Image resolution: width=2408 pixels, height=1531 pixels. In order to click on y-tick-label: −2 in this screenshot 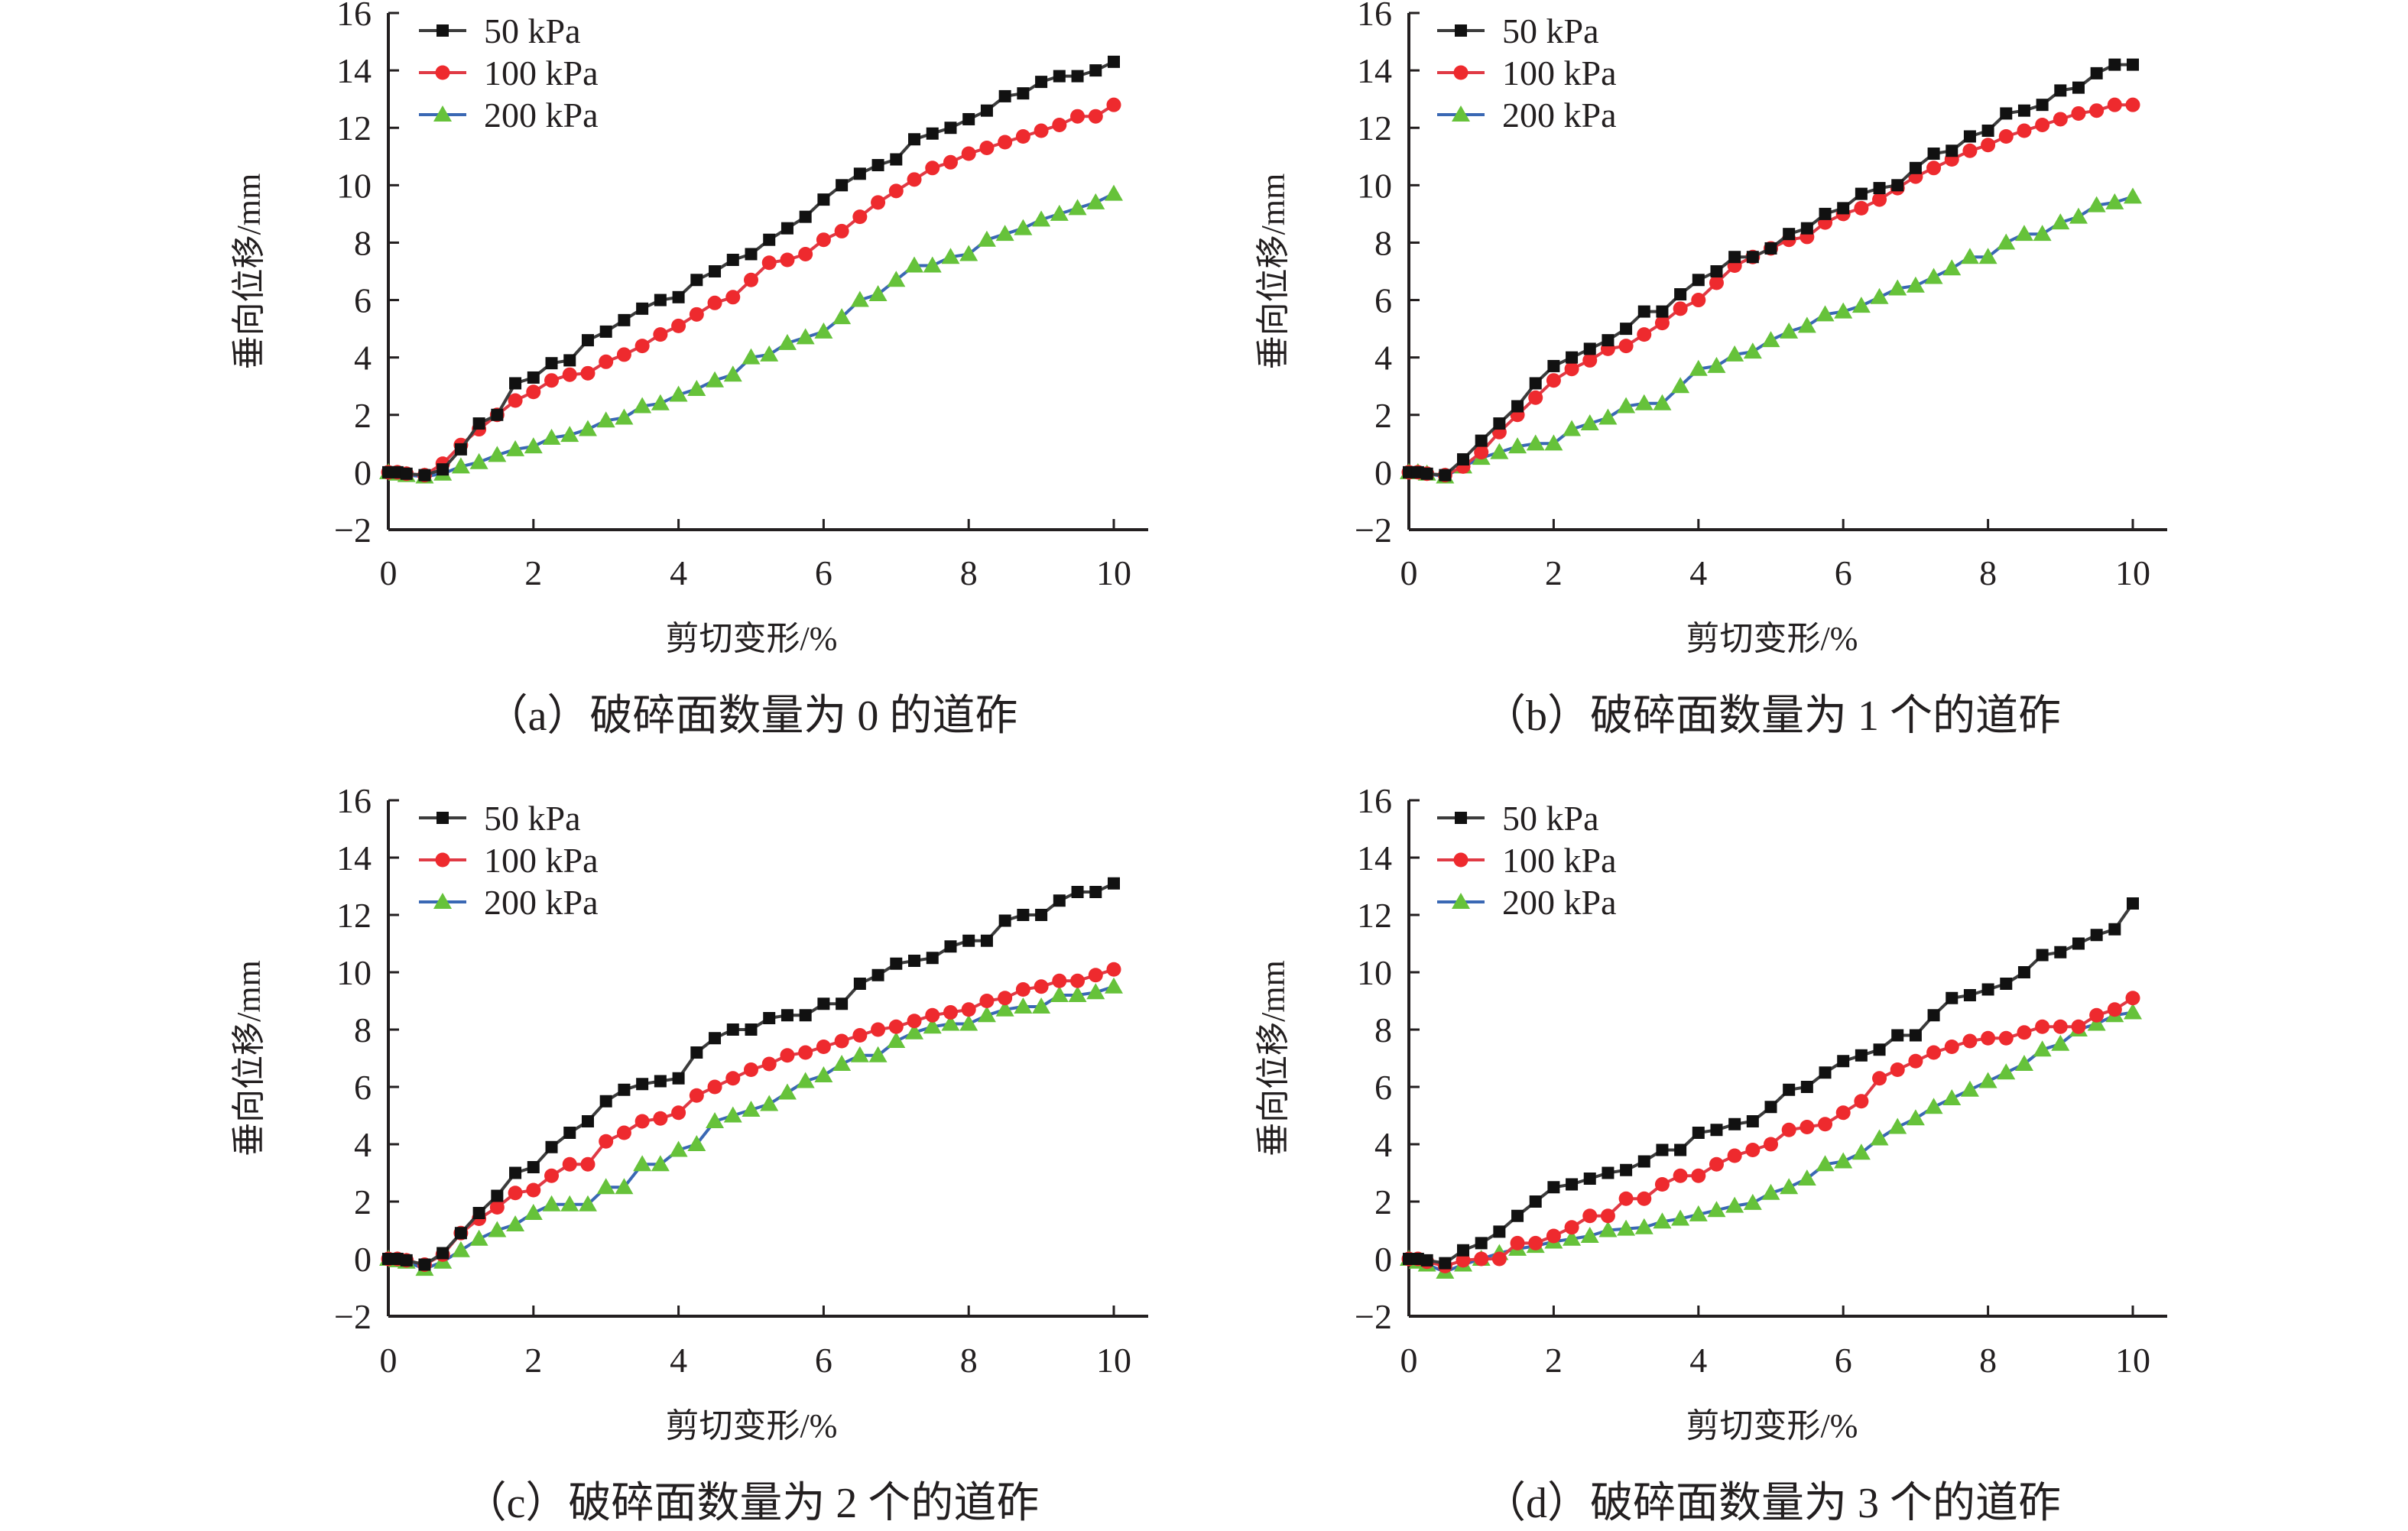, I will do `click(1374, 530)`.